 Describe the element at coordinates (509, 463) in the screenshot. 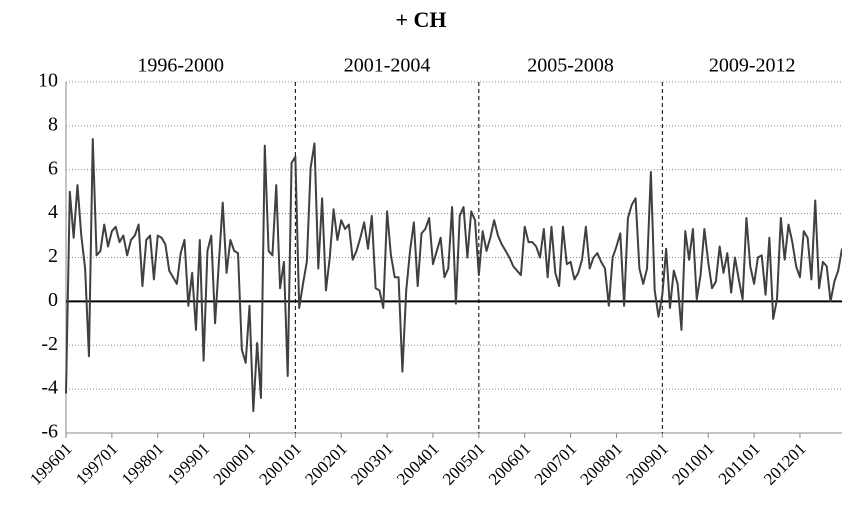

I see `x-tick-label: 200601` at that location.